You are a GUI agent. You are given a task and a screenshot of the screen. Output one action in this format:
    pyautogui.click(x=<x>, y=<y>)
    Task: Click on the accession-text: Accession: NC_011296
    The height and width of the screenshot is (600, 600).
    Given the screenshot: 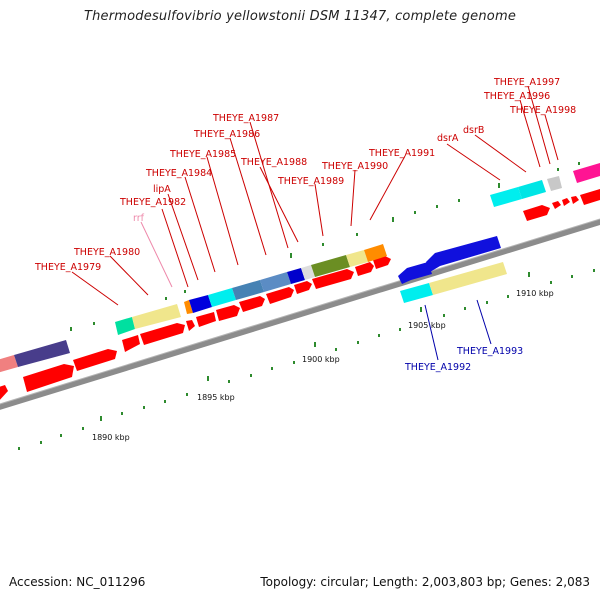 What is the action you would take?
    pyautogui.click(x=77, y=582)
    